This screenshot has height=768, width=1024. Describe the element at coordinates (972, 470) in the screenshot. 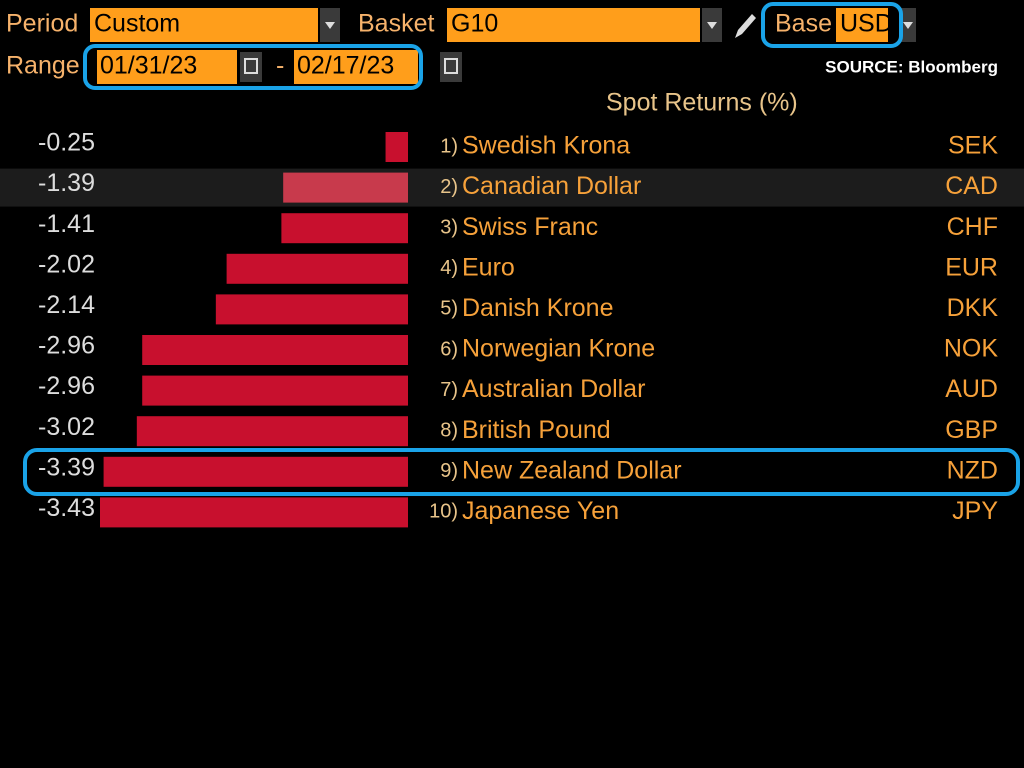

I see `currency-code: NZD` at that location.